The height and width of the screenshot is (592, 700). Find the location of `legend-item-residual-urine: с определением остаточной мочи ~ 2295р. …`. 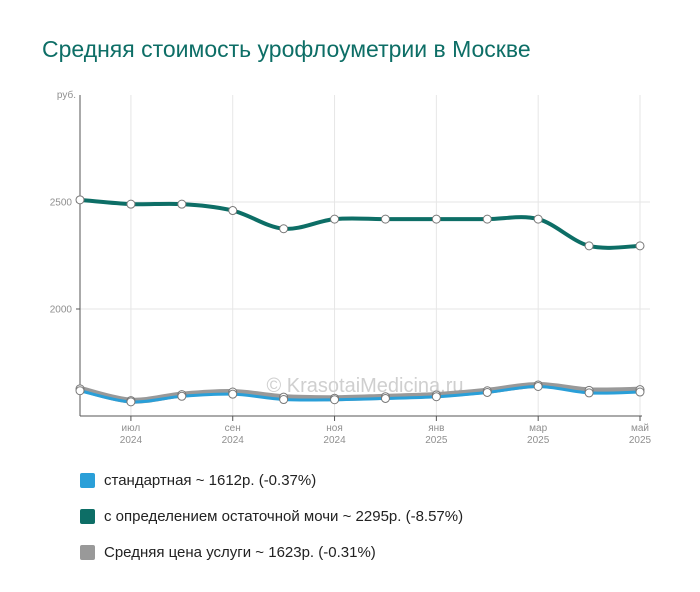

legend-item-residual-urine: с определением остаточной мочи ~ 2295р. … is located at coordinates (271, 516).